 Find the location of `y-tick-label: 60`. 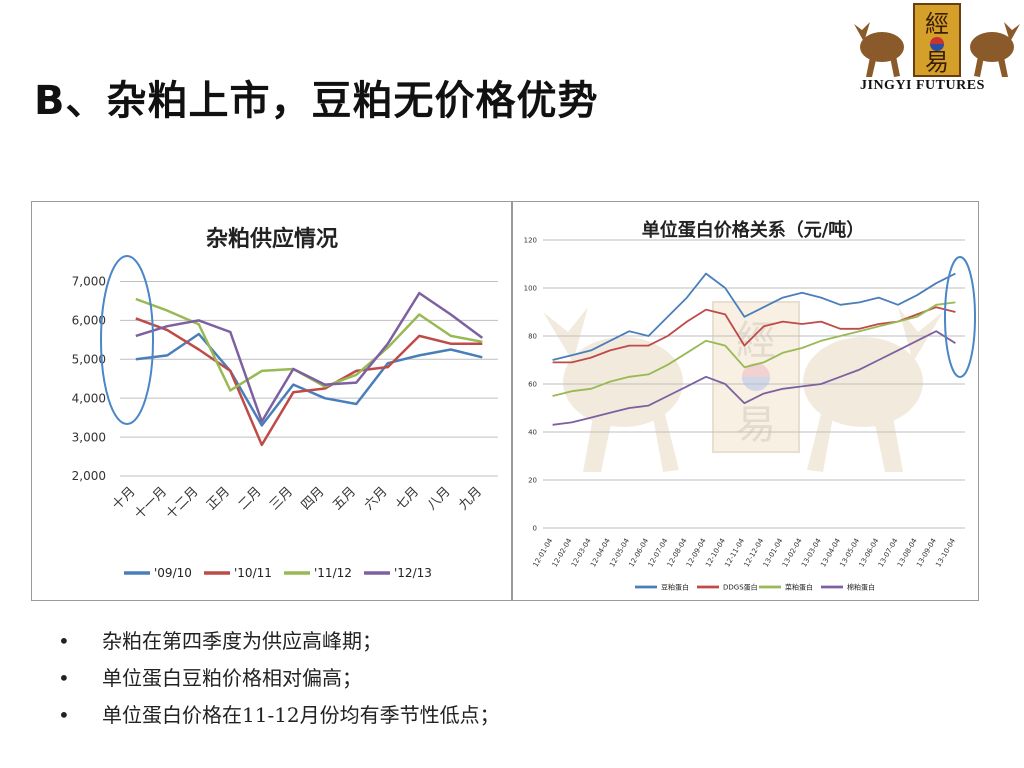

y-tick-label: 60 is located at coordinates (532, 384).